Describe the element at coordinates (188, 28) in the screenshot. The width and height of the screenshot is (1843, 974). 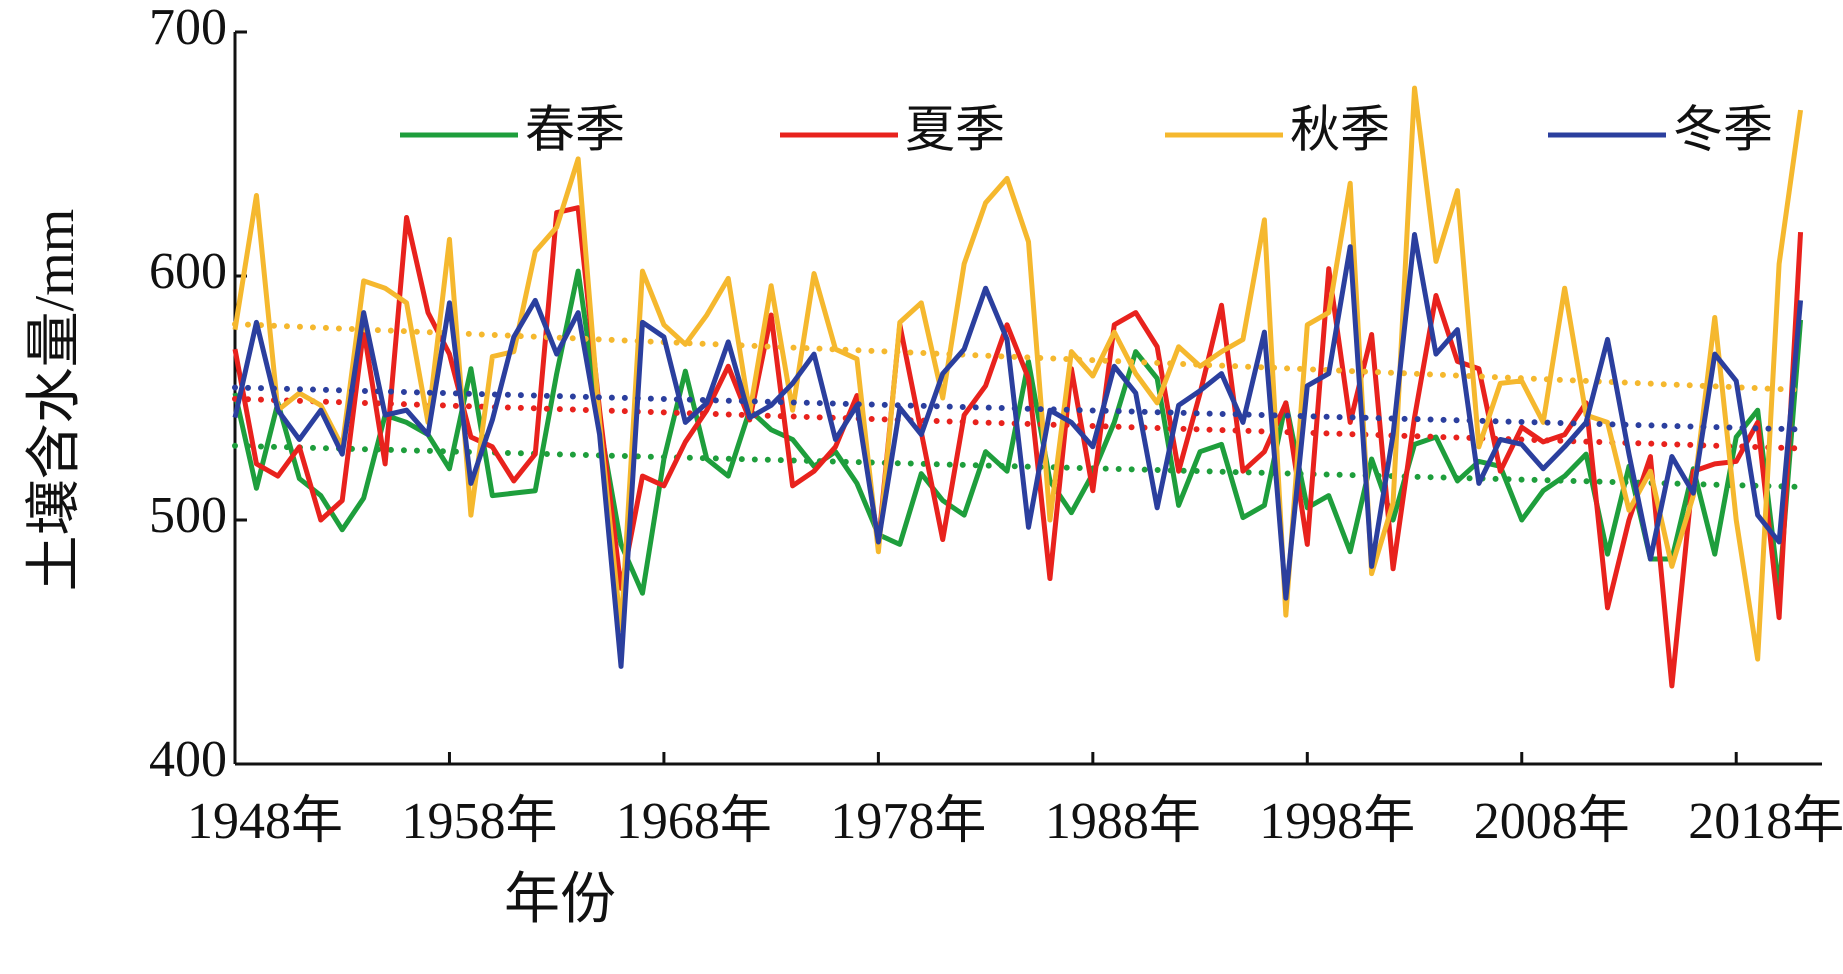
I see `y-tick-label: 700` at that location.